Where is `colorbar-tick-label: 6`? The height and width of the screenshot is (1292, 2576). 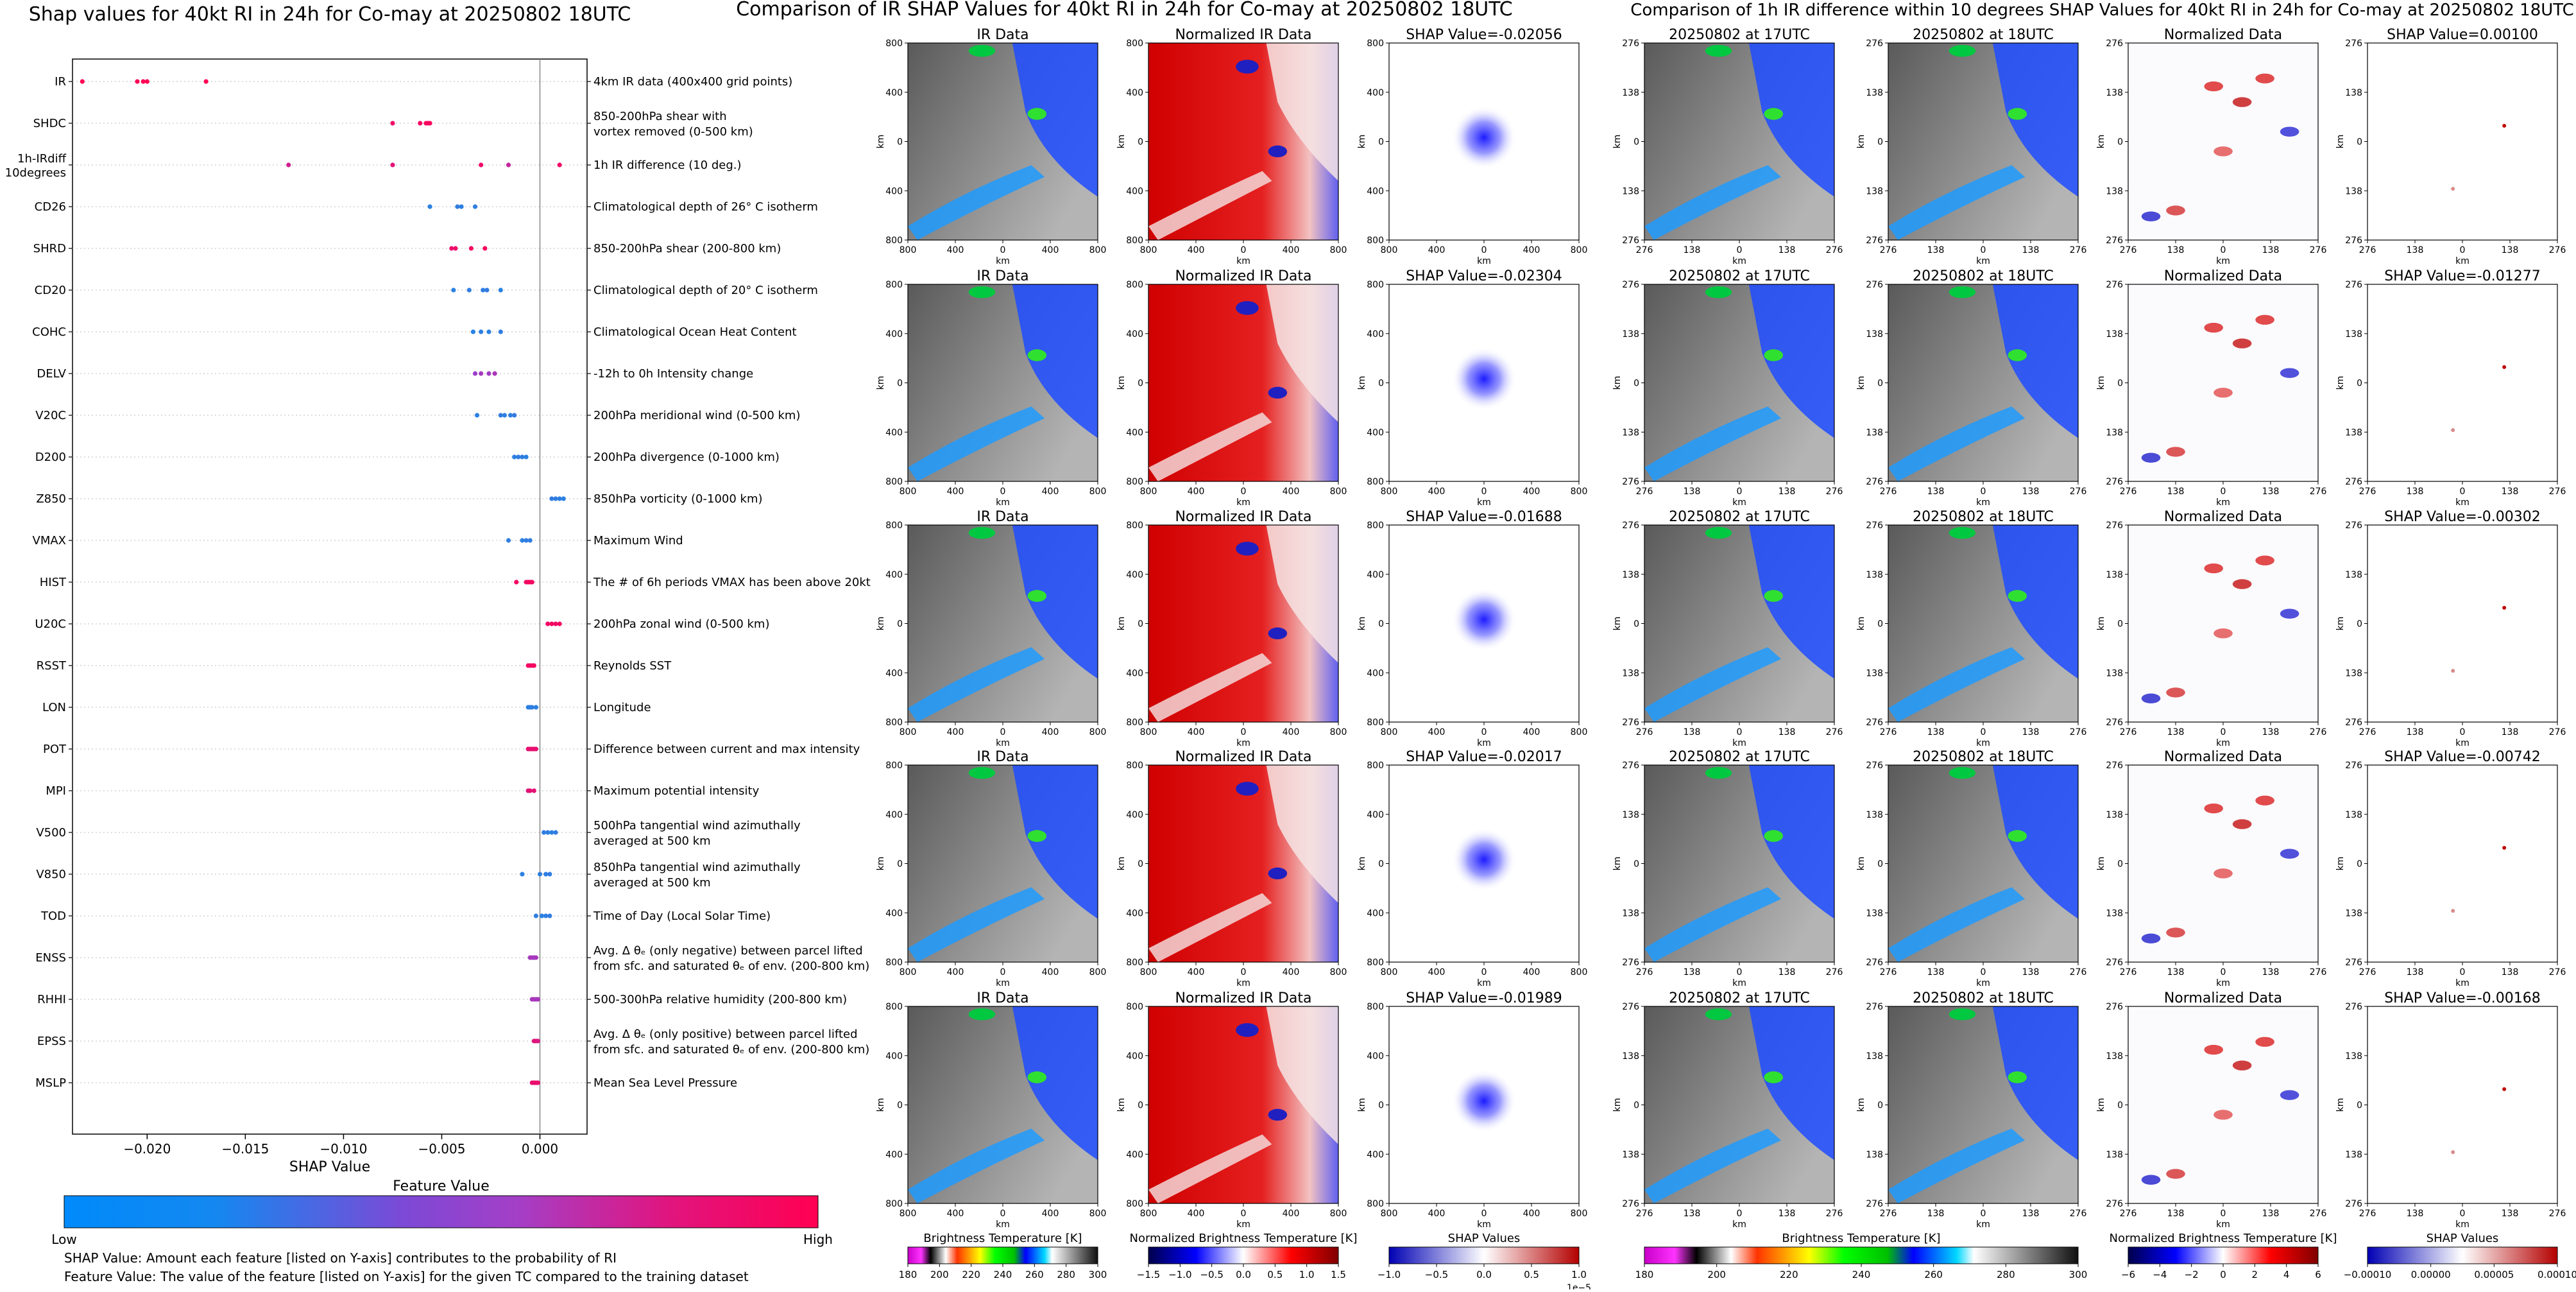
colorbar-tick-label: 6 is located at coordinates (2318, 1274).